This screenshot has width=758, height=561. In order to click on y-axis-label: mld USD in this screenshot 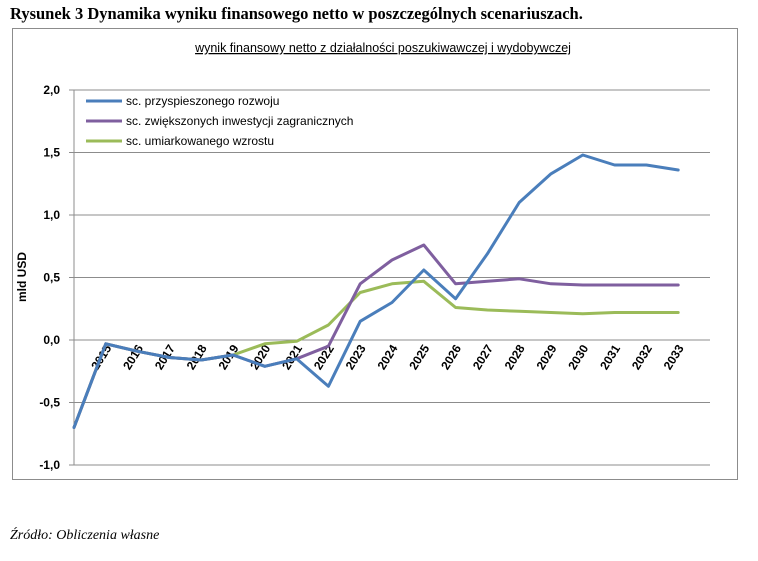, I will do `click(22, 277)`.